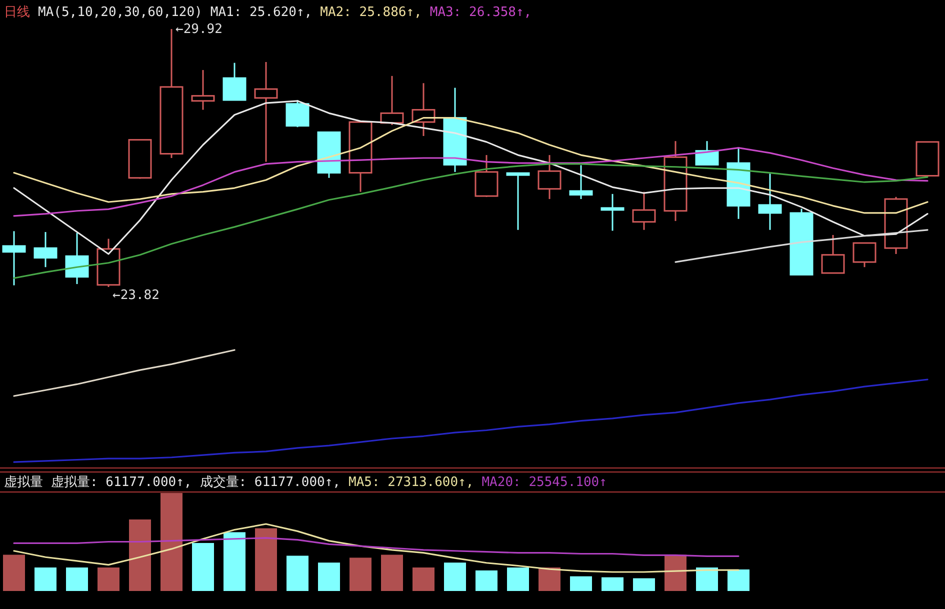  Describe the element at coordinates (261, 12) in the screenshot. I see `text: MA1: 25.620↑,` at that location.